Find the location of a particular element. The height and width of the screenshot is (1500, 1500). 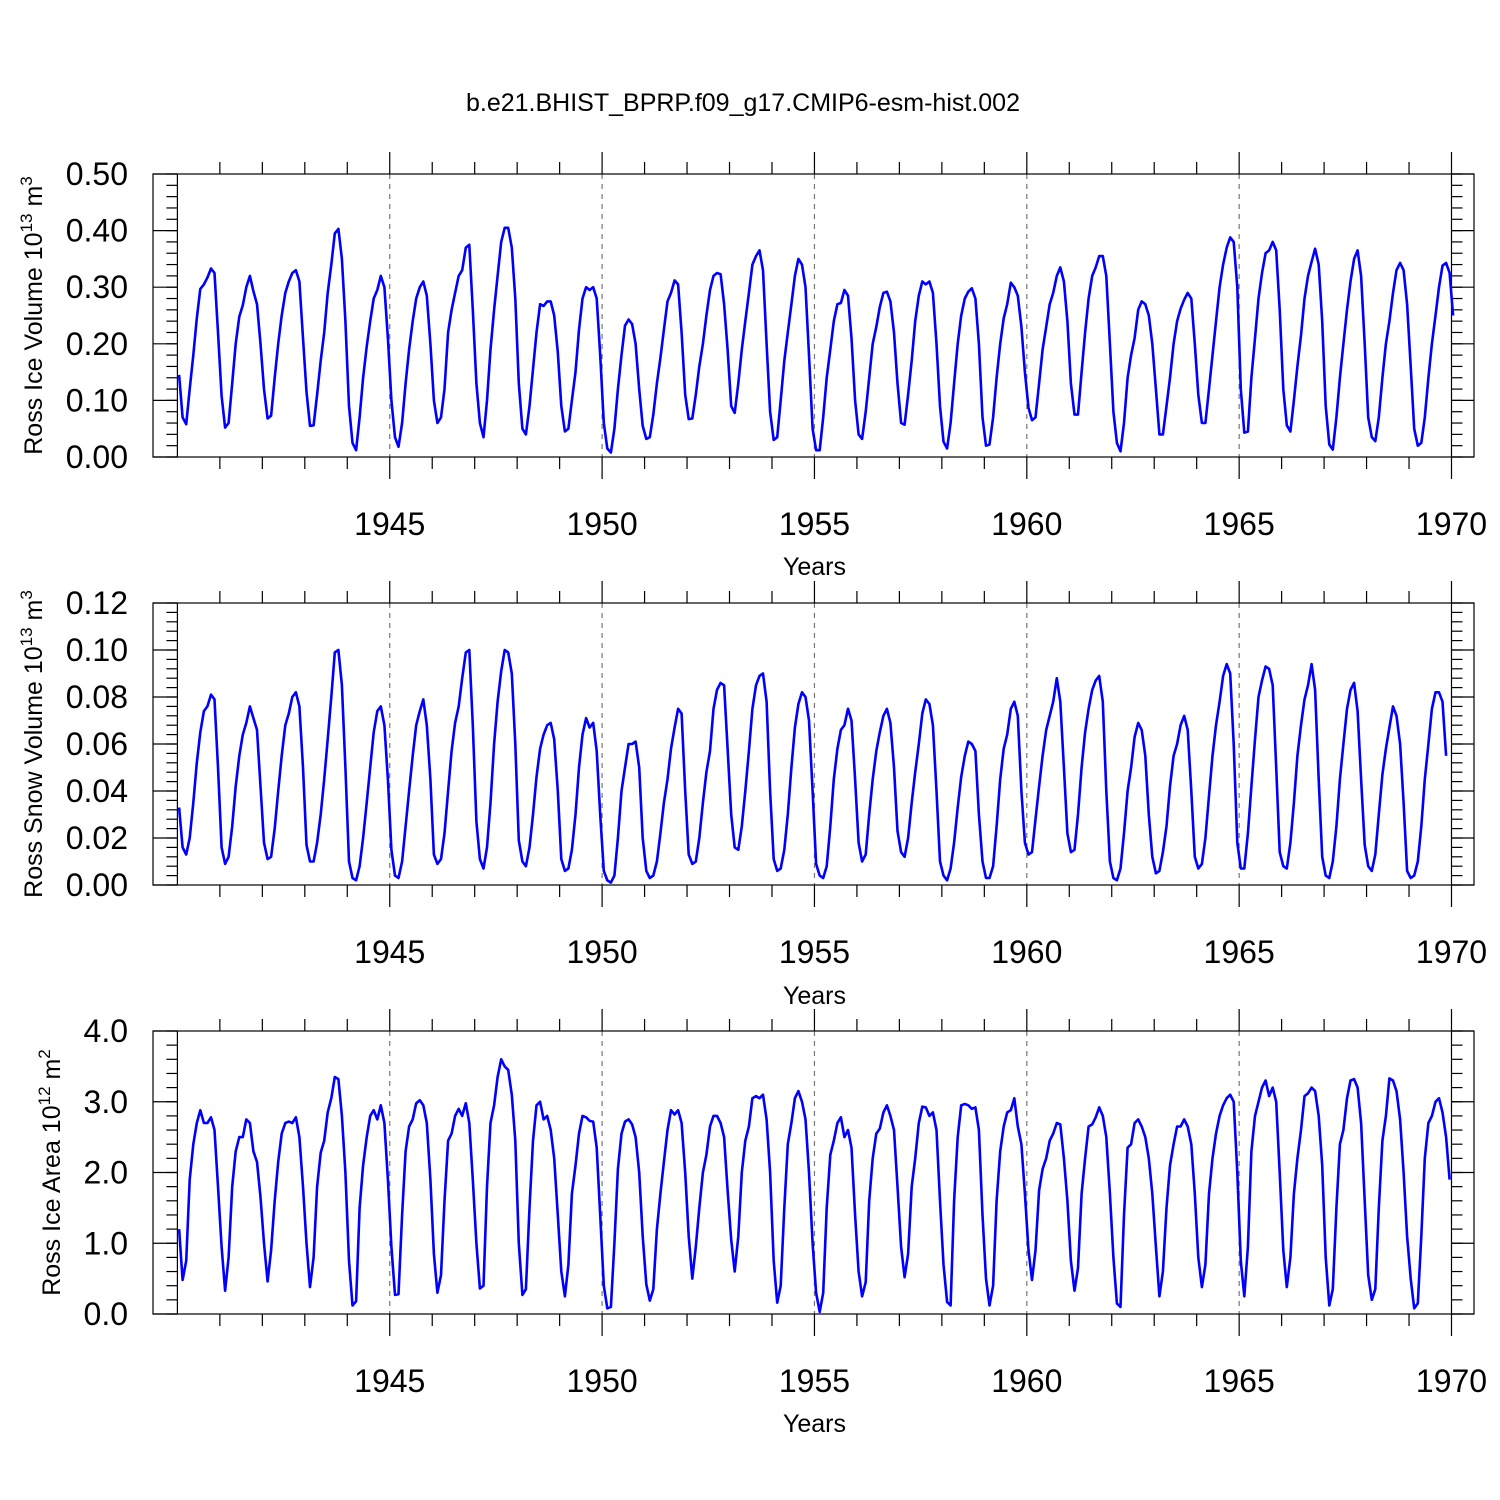

y-axis-label: Ross Ice Area 1012 m2 is located at coordinates (50, 1172).